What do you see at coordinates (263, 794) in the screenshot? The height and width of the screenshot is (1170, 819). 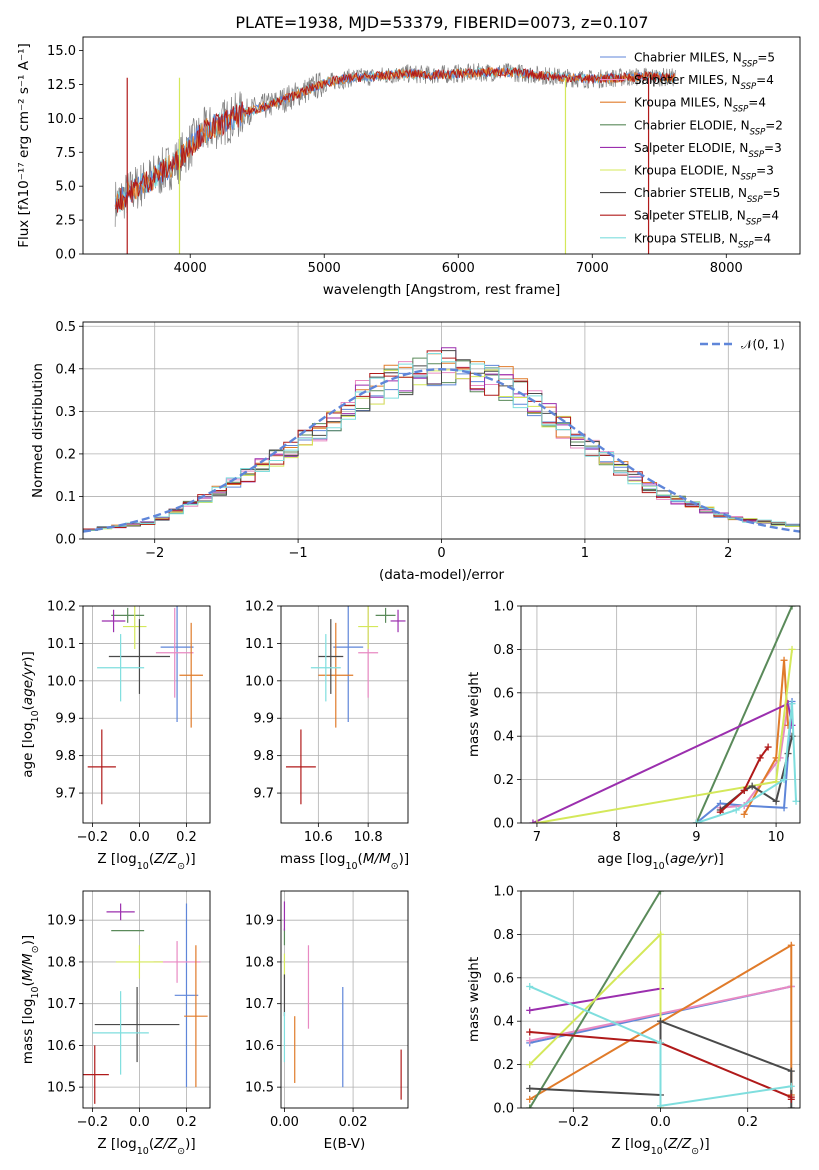 I see `y-tick-label: 9.7` at bounding box center [263, 794].